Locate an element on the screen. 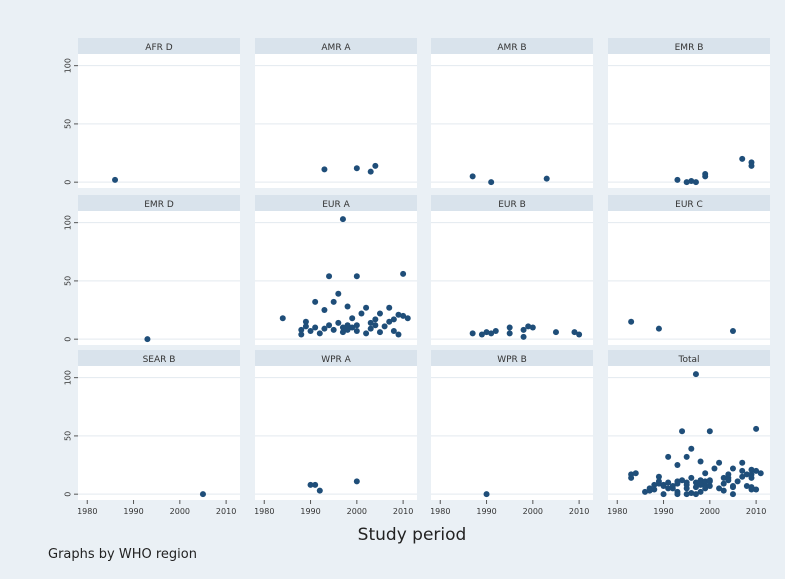 The width and height of the screenshot is (785, 579). panel-emr-b: EMR B is located at coordinates (689, 113).